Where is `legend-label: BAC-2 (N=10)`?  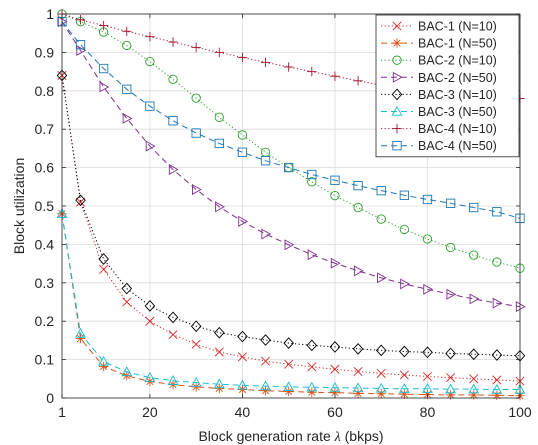 legend-label: BAC-2 (N=10) is located at coordinates (457, 61).